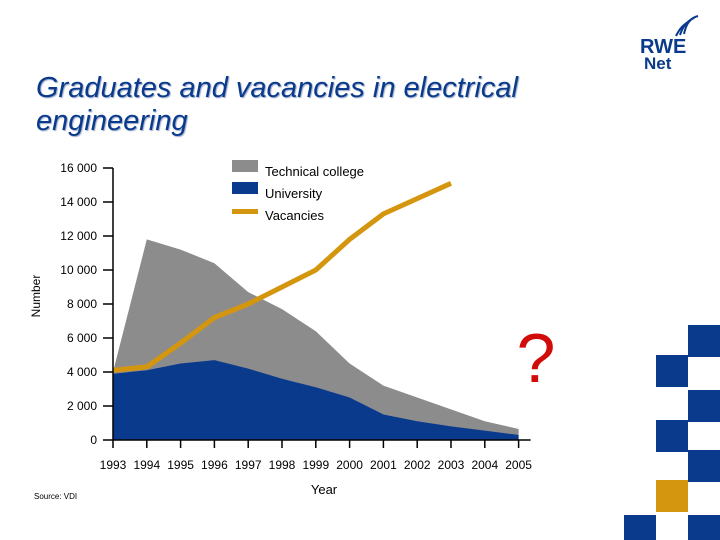 The width and height of the screenshot is (720, 540). Describe the element at coordinates (78, 202) in the screenshot. I see `y-tick-label: 14 000` at that location.